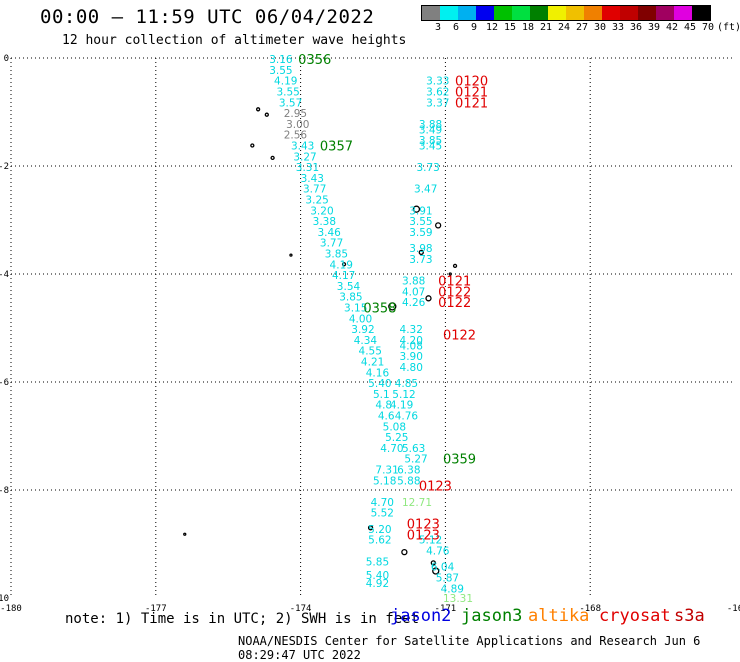 This screenshot has height=662, width=740. I want to click on wave-height-label: 5.20, so click(379, 530).